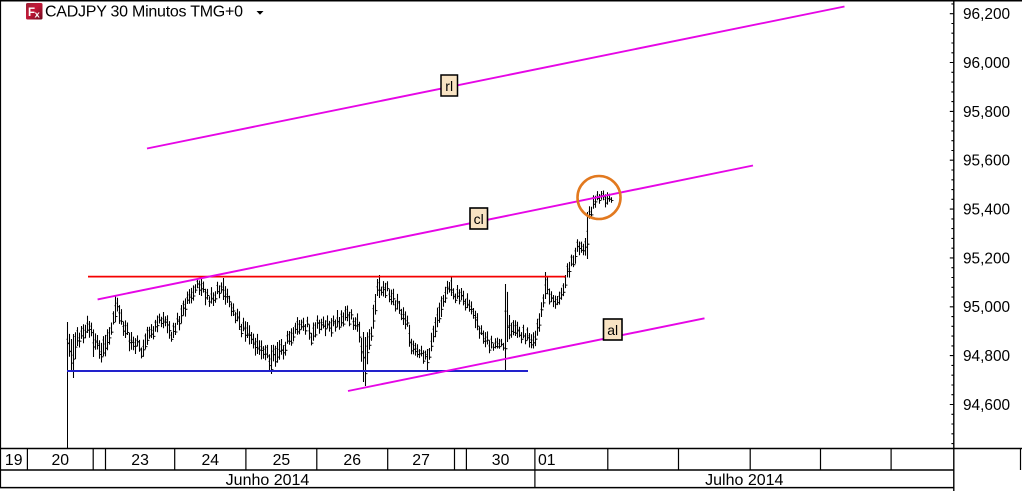 The height and width of the screenshot is (496, 1022). What do you see at coordinates (479, 219) in the screenshot?
I see `svg-text: cl` at bounding box center [479, 219].